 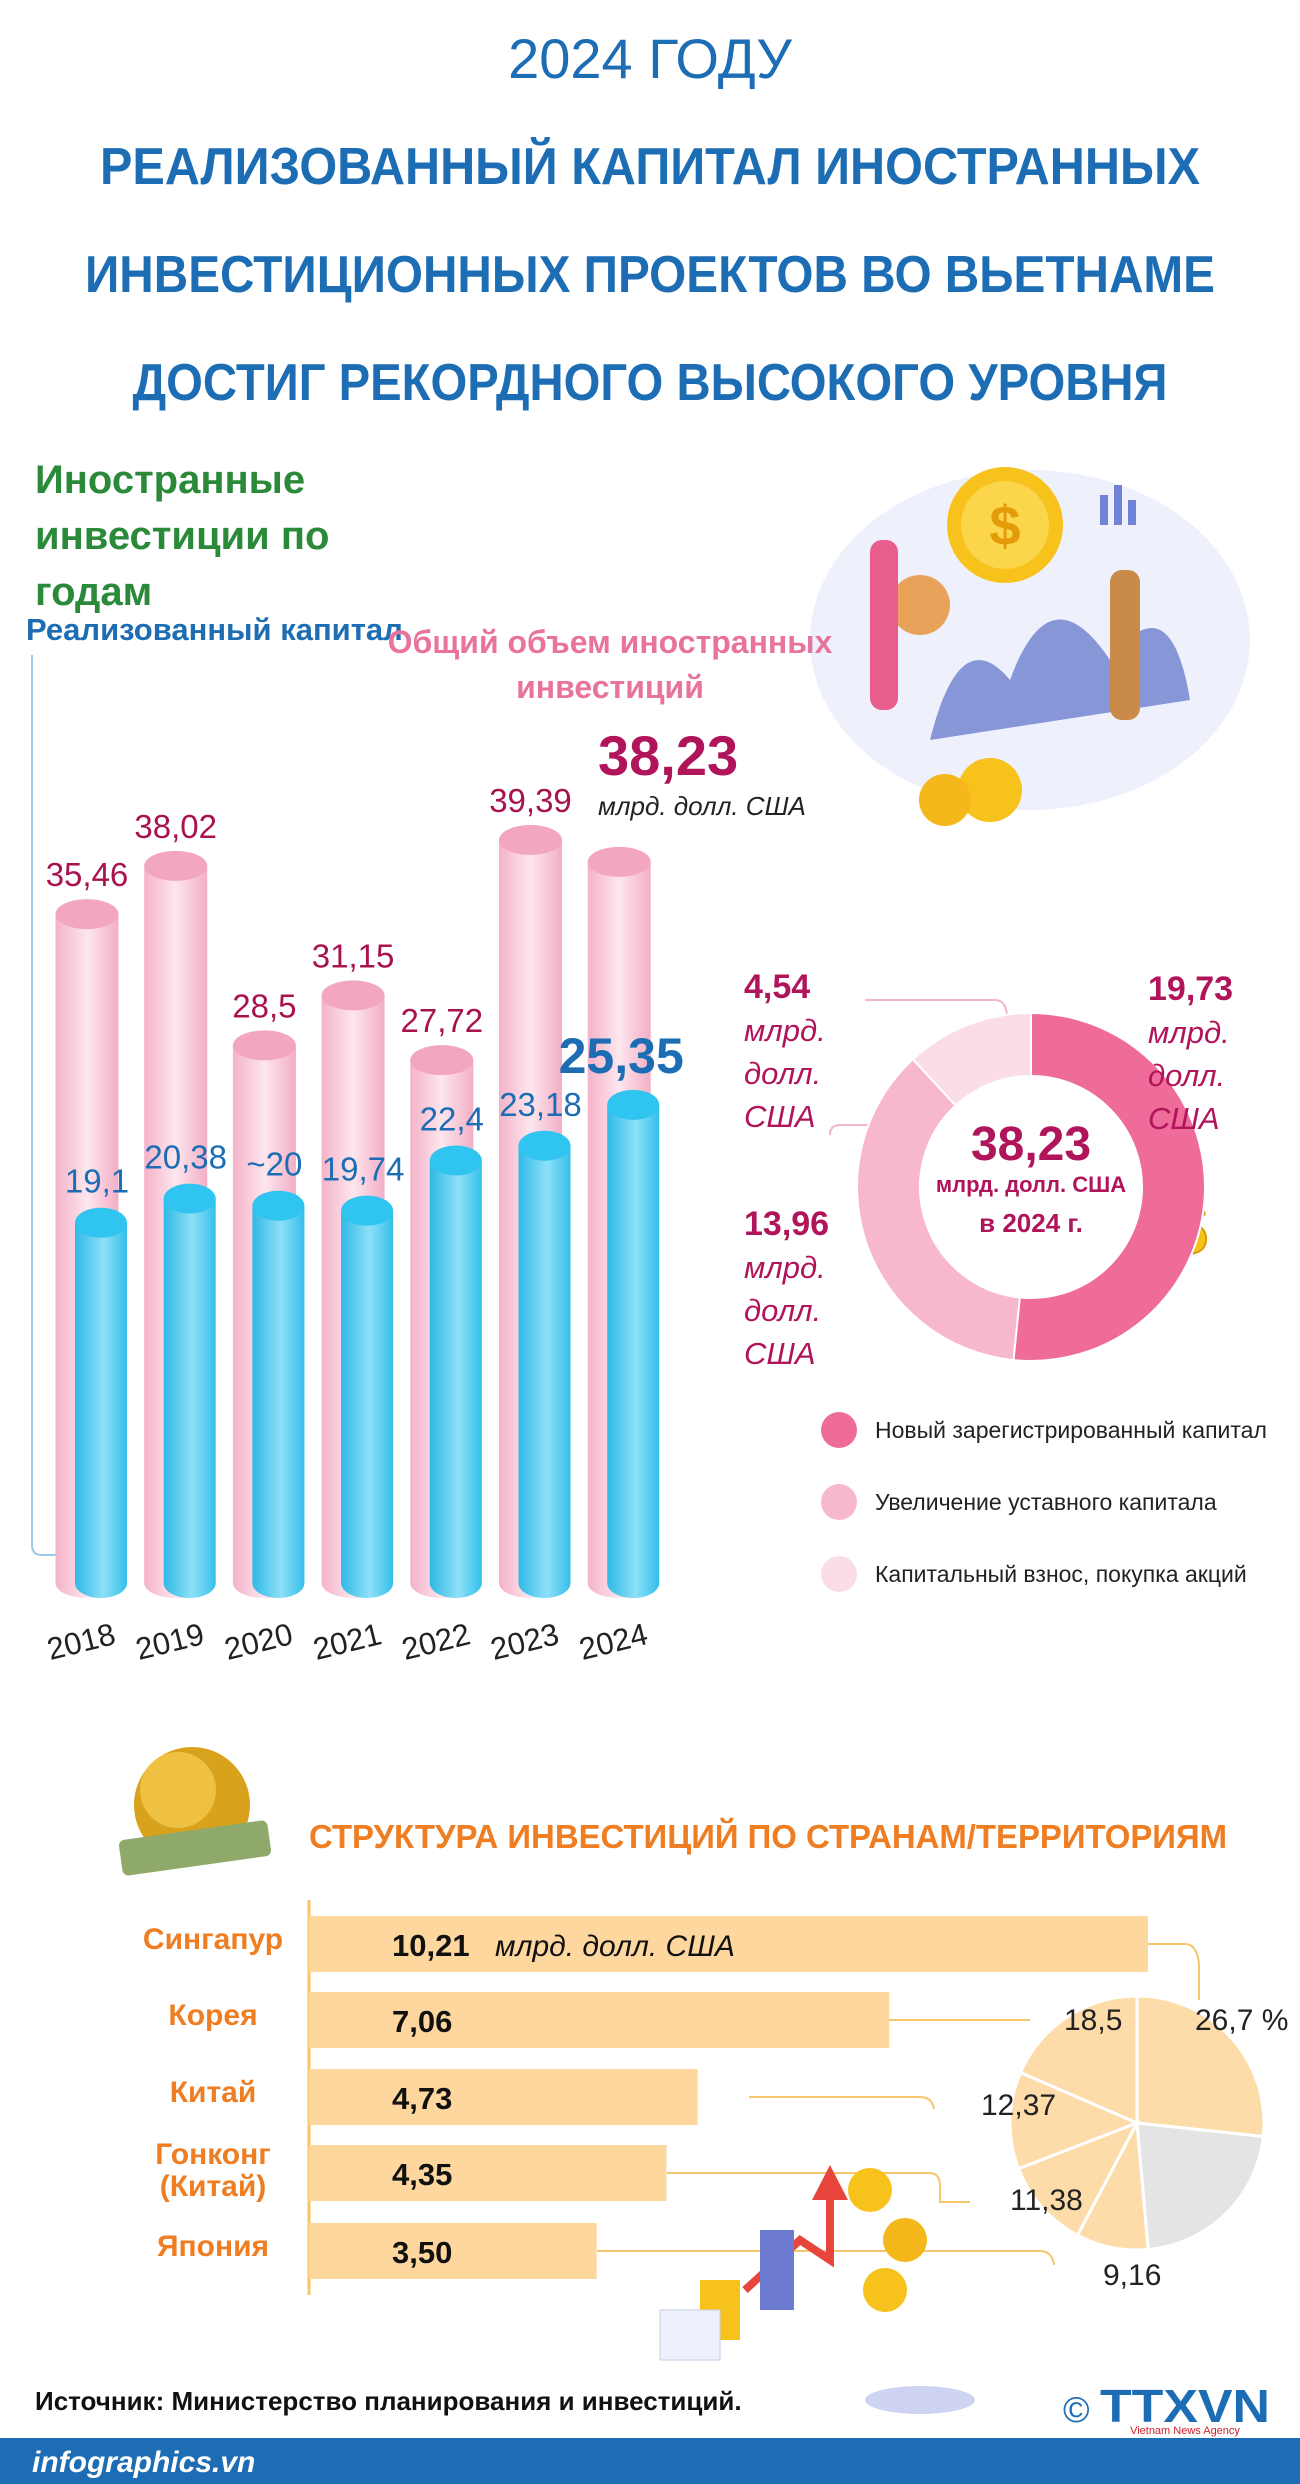 I want to click on value-label: 38,02, so click(x=175, y=826).